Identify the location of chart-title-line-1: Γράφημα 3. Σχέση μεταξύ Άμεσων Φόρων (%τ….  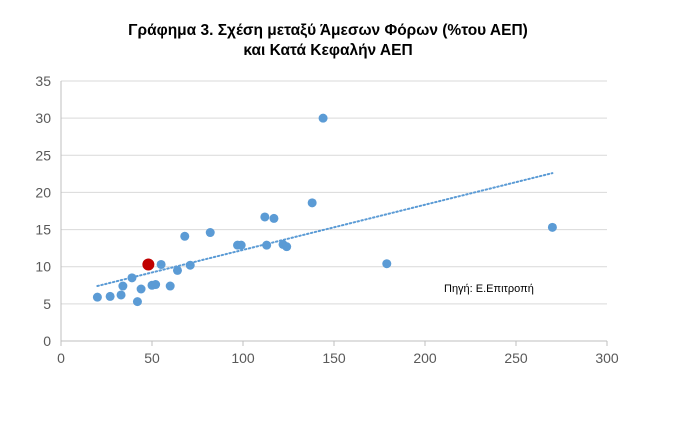
(328, 30).